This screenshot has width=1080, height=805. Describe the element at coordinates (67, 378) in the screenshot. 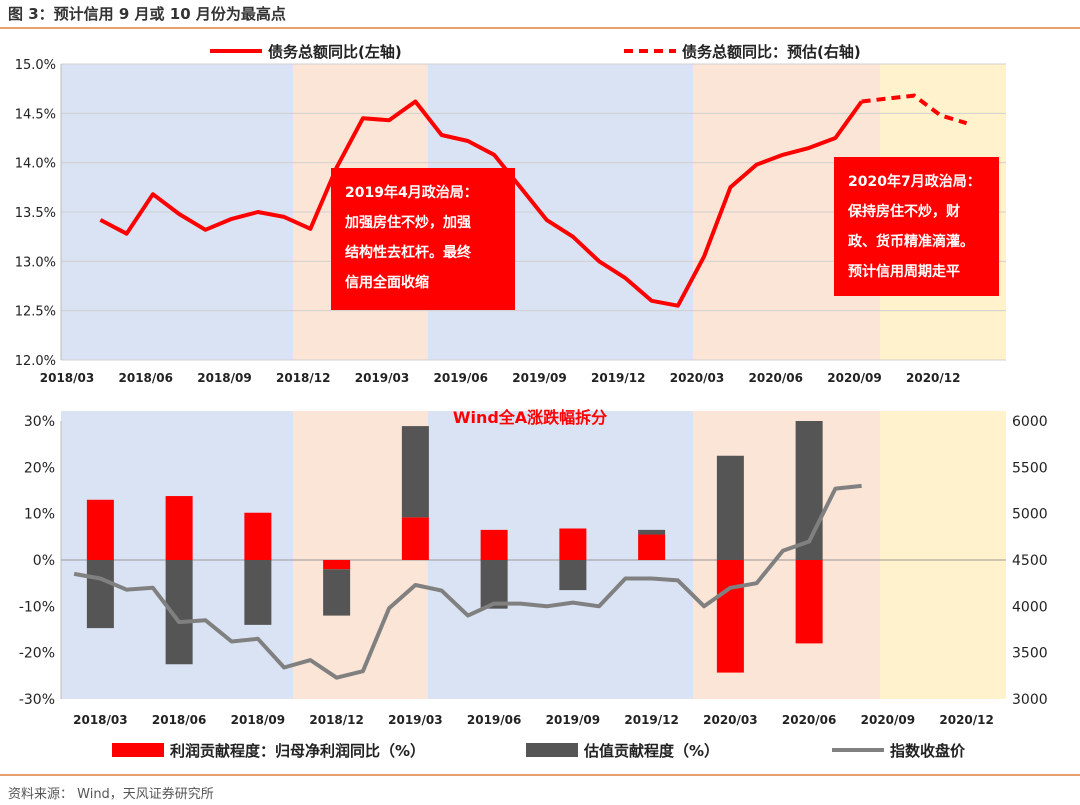

I see `top-x-tick-label: 2018/03` at that location.